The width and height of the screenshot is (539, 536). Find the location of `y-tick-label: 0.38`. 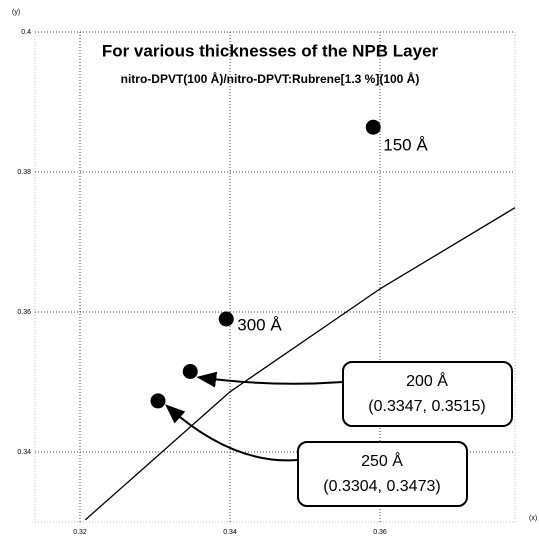

y-tick-label: 0.38 is located at coordinates (24, 172).